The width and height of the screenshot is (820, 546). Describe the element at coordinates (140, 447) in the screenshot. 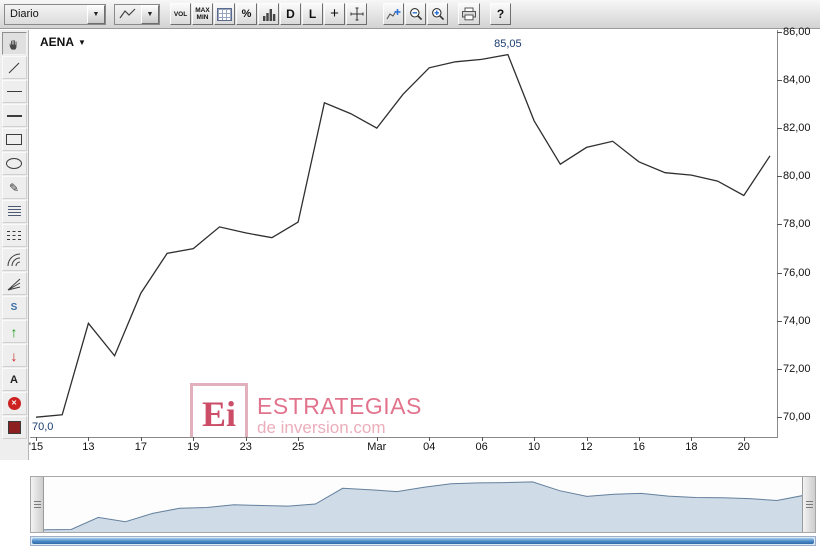

I see `x-tick-label: 17` at that location.